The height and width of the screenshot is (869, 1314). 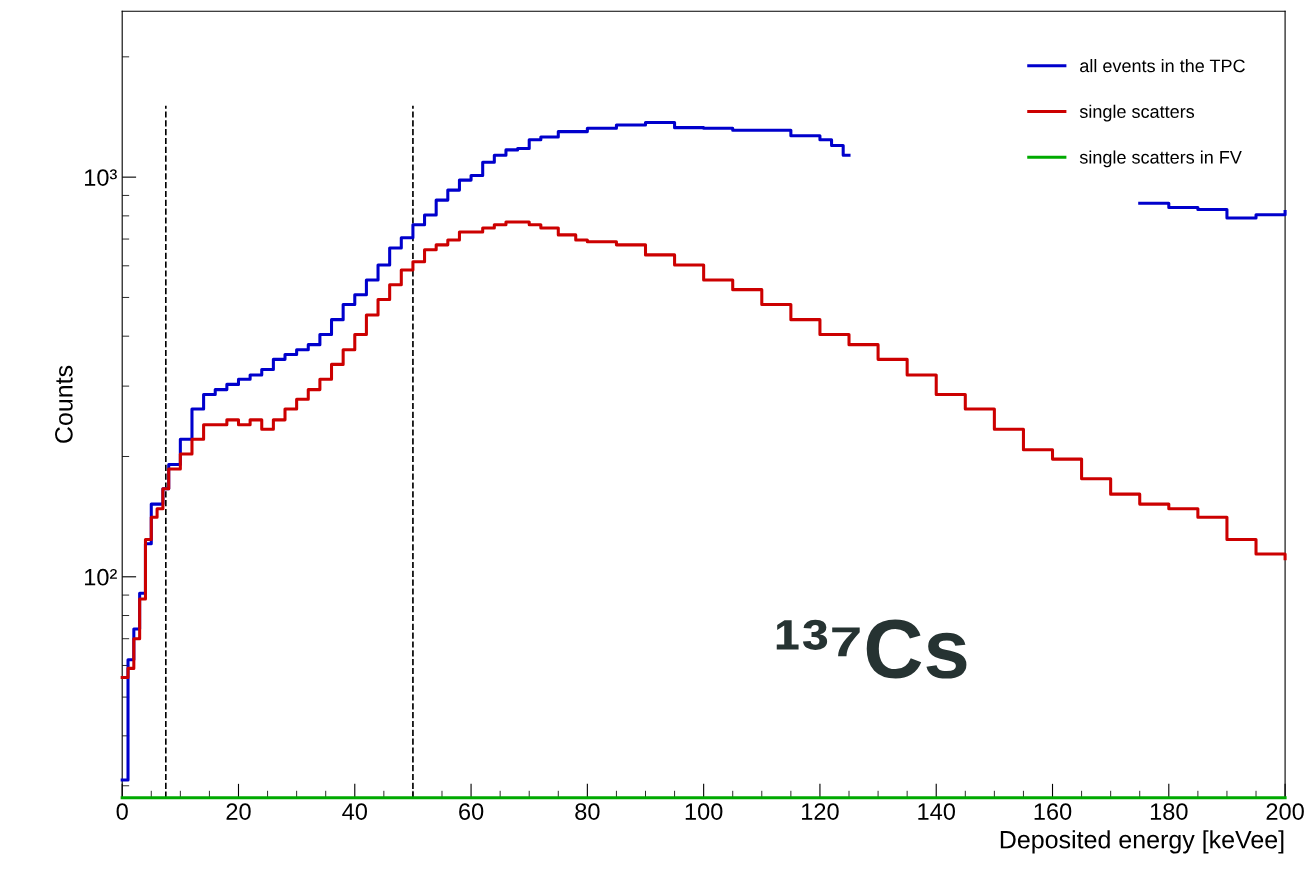 What do you see at coordinates (936, 811) in the screenshot?
I see `x-tick-label: 140` at bounding box center [936, 811].